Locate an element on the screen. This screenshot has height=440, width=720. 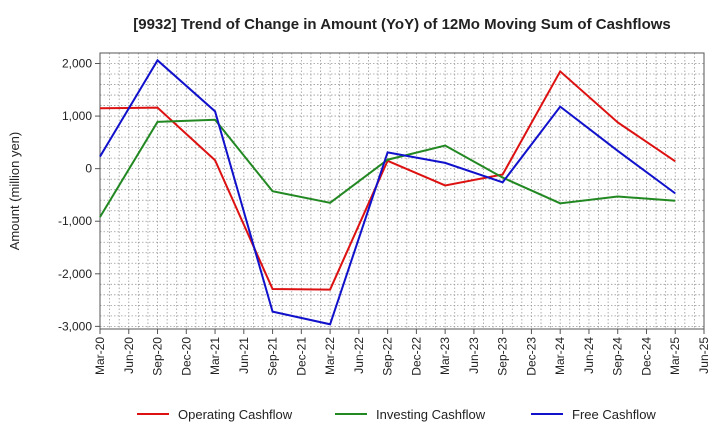
y-axis: 2,000 1,000 0 -1,000 -2,000 -3,000 is located at coordinates (79, 195).